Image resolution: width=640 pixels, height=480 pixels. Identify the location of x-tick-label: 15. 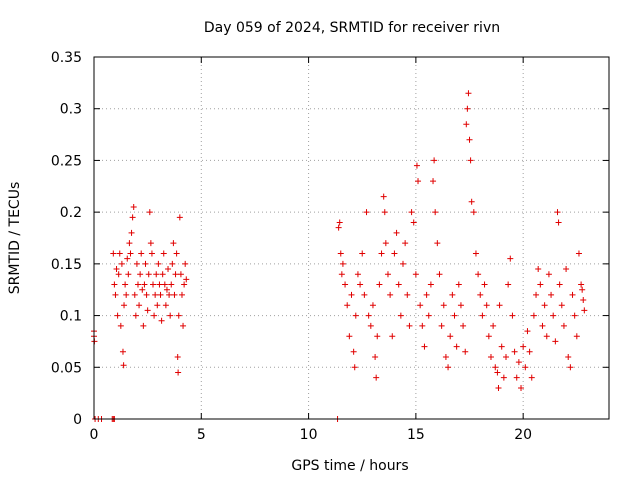
(416, 435).